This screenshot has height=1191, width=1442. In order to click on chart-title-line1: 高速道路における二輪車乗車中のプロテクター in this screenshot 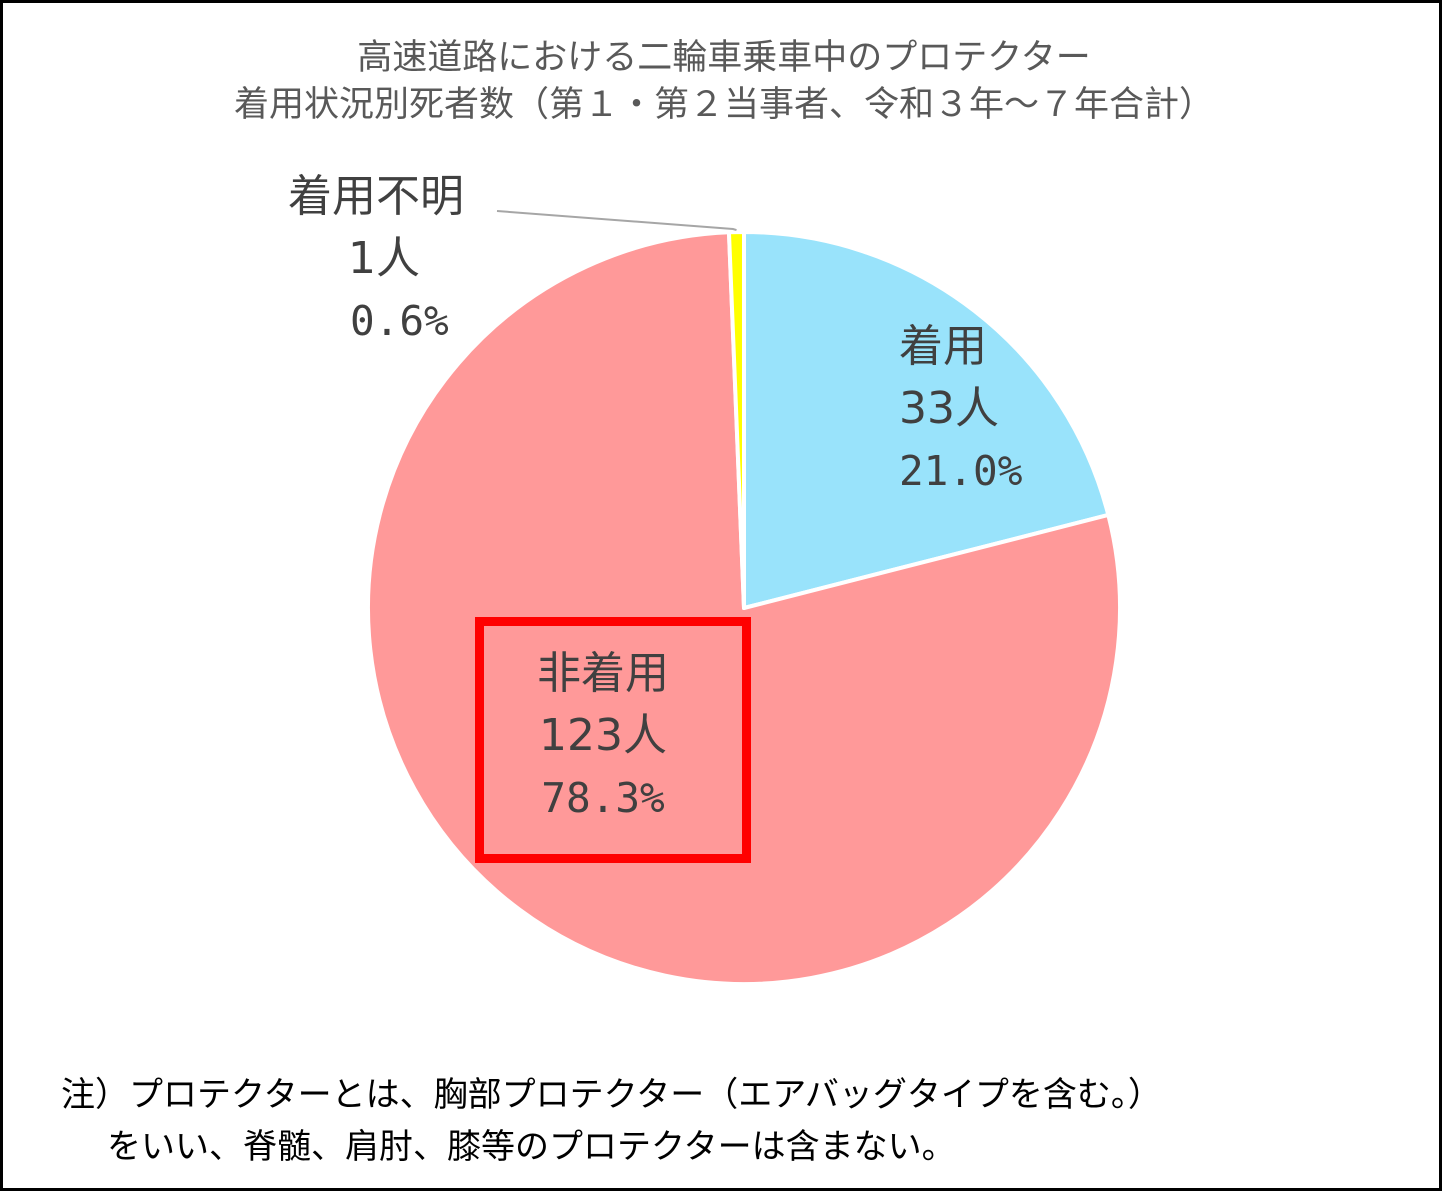, I will do `click(724, 58)`.